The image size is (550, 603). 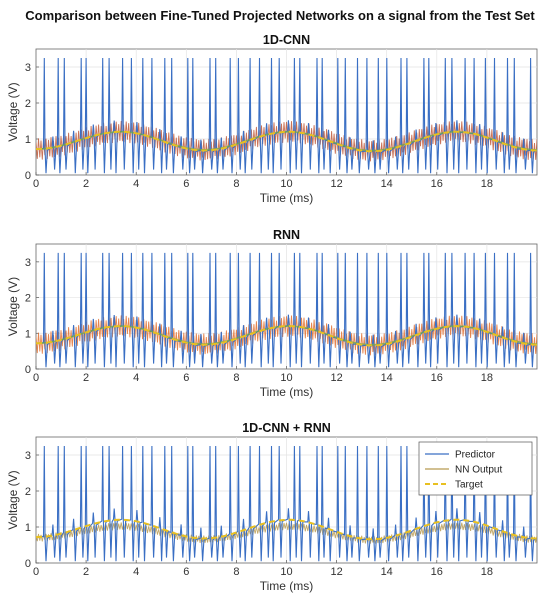 What do you see at coordinates (469, 485) in the screenshot?
I see `legend-label: Target` at bounding box center [469, 485].